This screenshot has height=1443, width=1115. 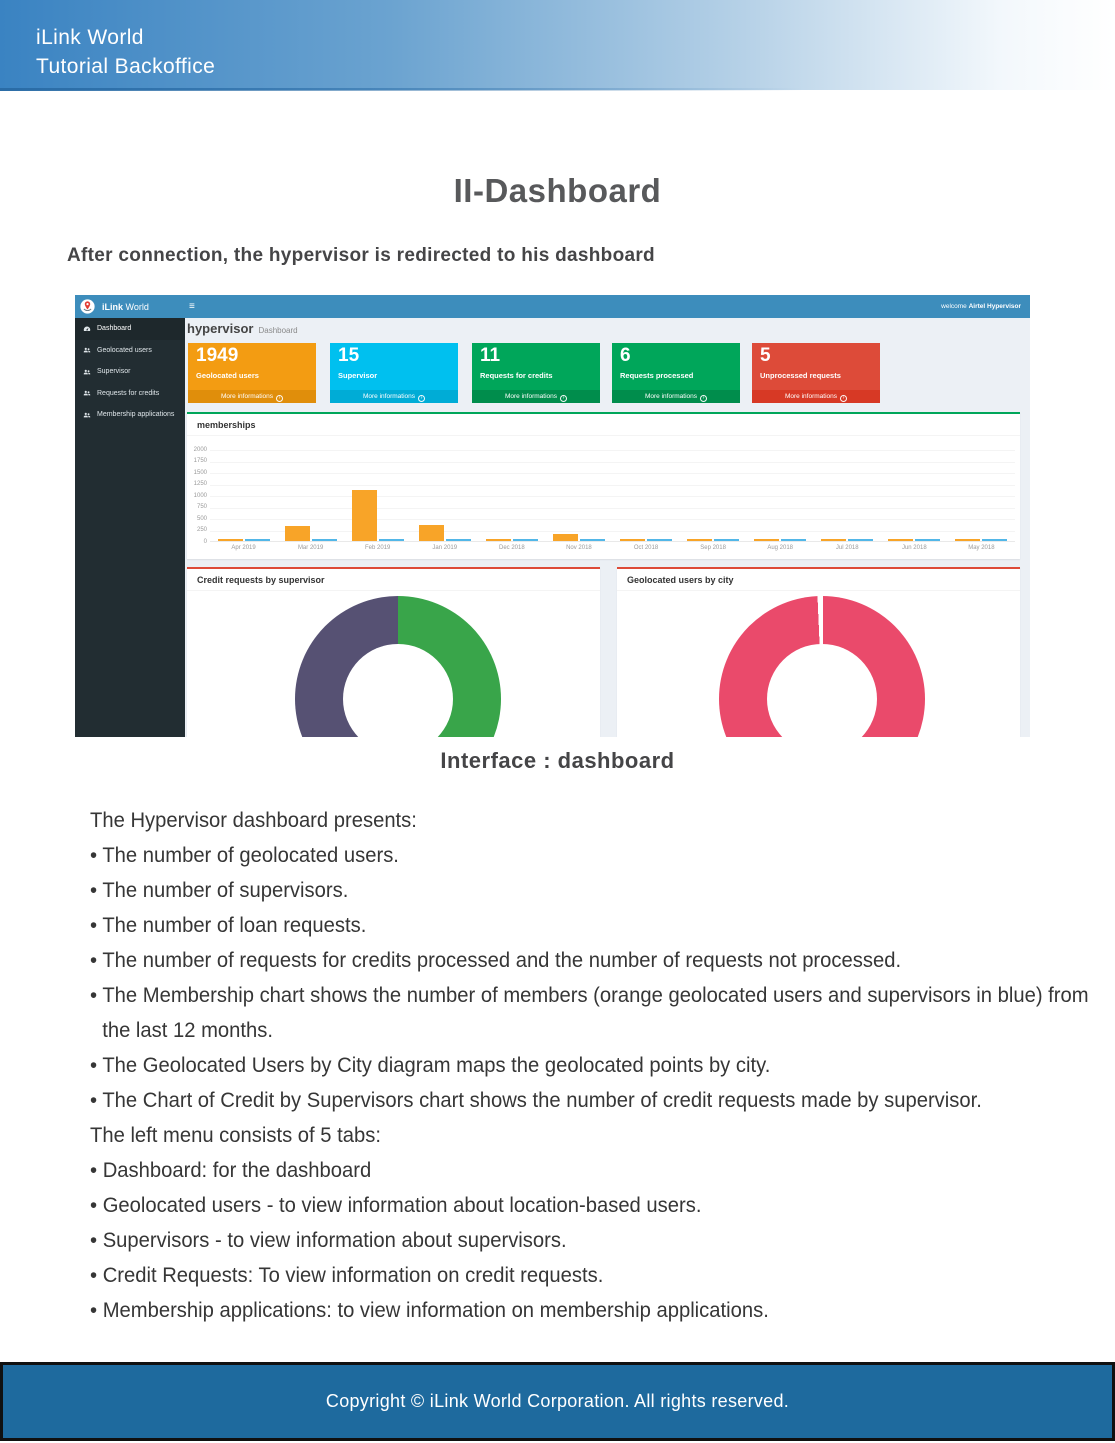 I want to click on y-tick-label: 2000, so click(x=200, y=449).